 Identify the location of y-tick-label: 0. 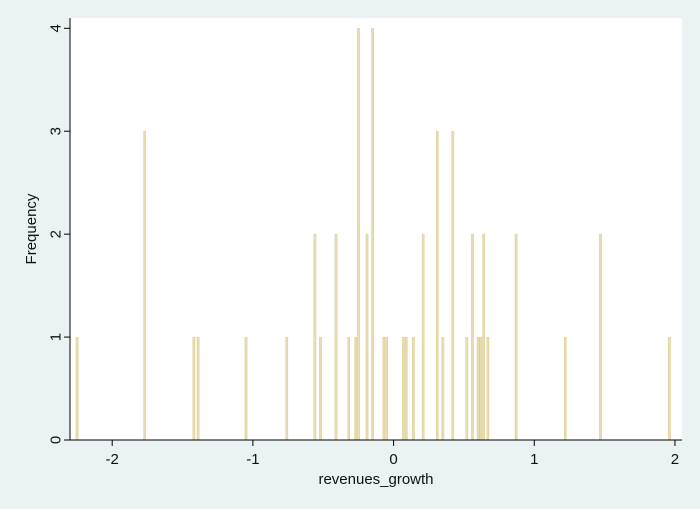
(55, 440).